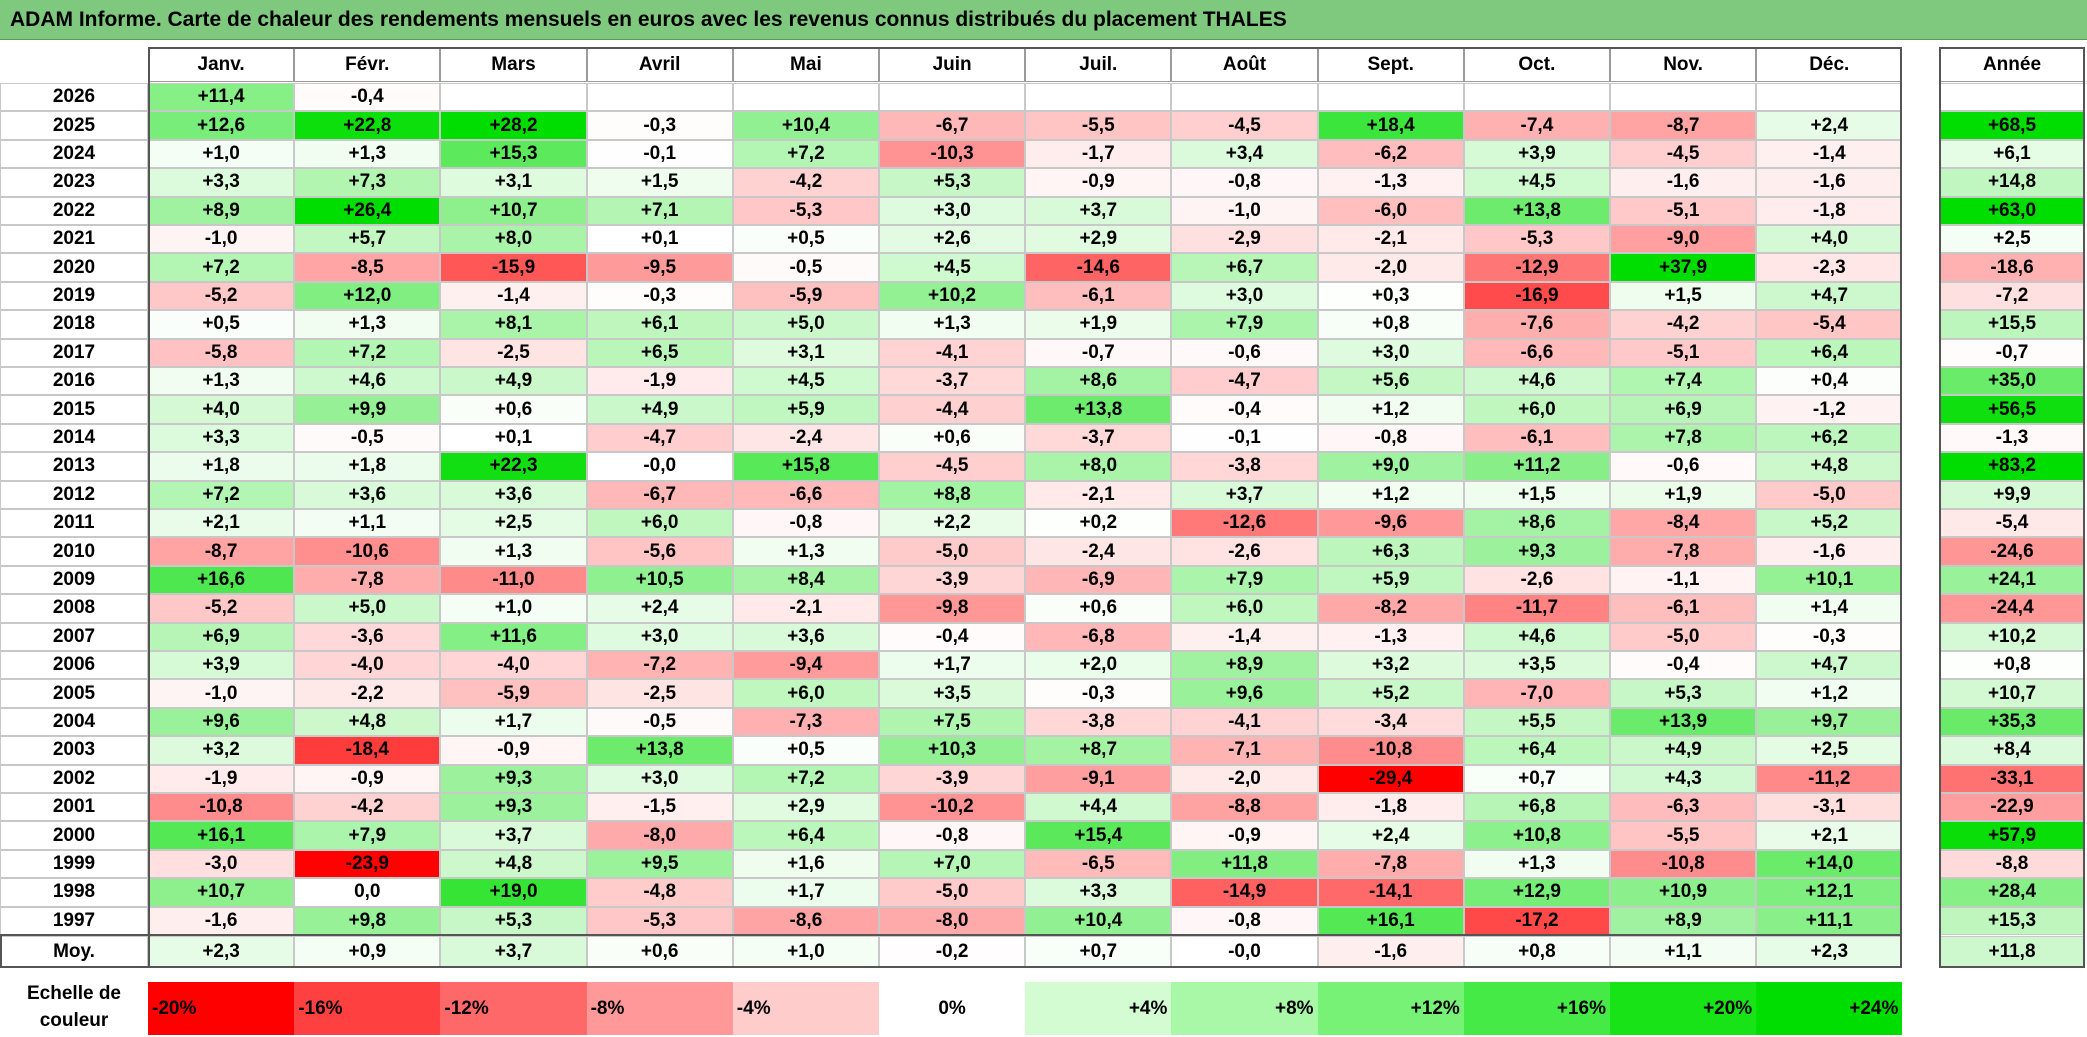 The height and width of the screenshot is (1037, 2087). What do you see at coordinates (221, 1008) in the screenshot?
I see `color-scale-swatch: -20%` at bounding box center [221, 1008].